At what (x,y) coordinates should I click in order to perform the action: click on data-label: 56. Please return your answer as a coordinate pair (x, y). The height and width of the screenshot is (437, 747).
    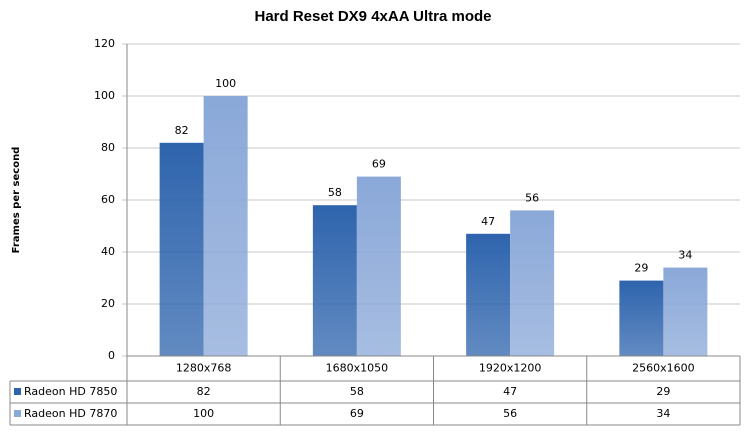
    Looking at the image, I should click on (532, 197).